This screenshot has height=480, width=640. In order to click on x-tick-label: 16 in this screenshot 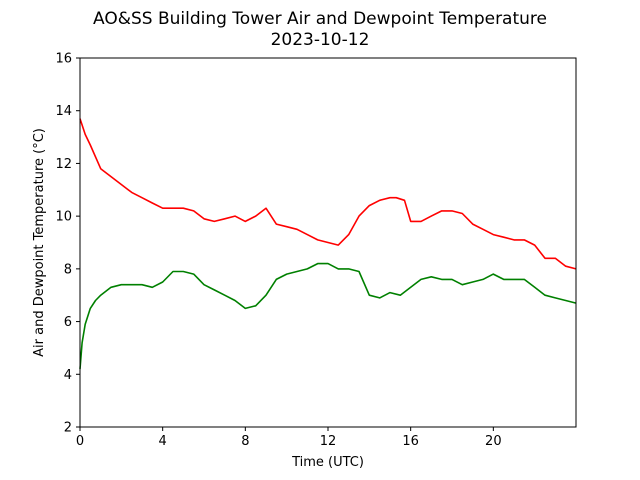, I will do `click(410, 441)`.